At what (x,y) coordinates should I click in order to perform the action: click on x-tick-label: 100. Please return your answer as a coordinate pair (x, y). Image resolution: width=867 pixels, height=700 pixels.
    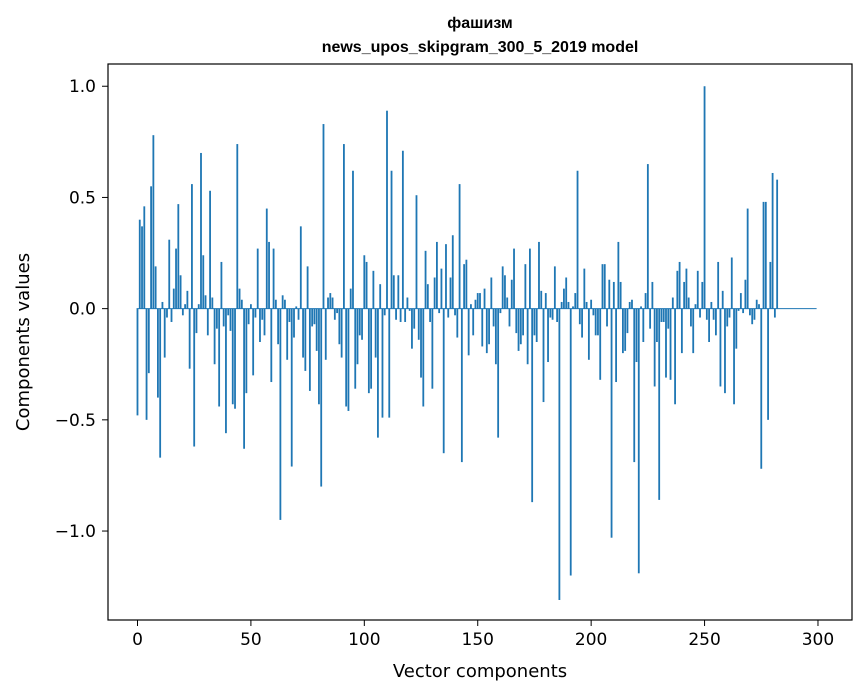
    Looking at the image, I should click on (364, 640).